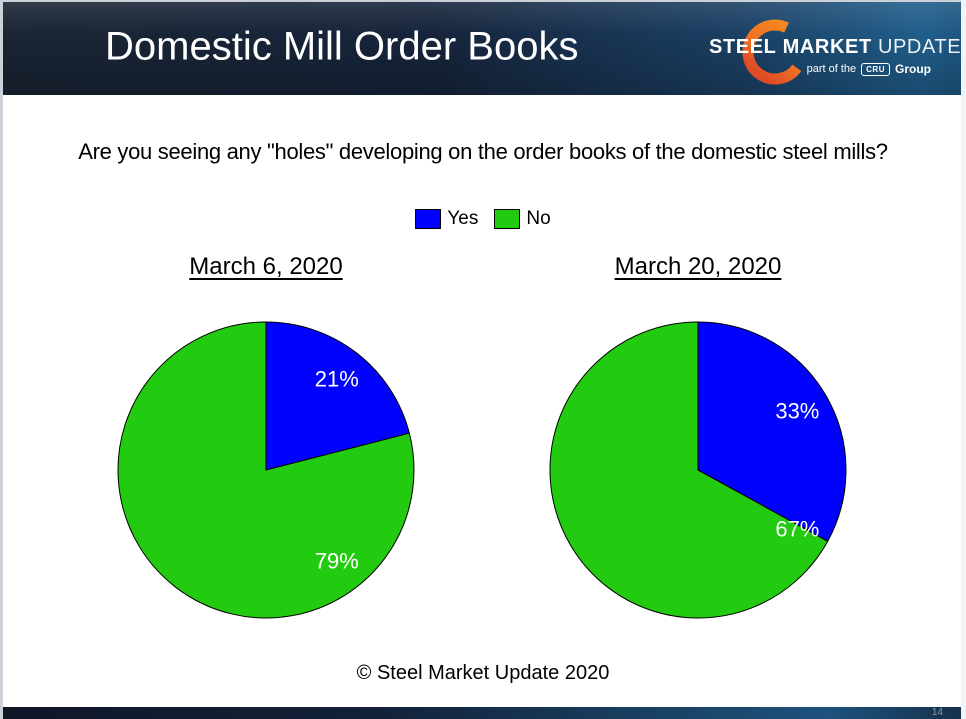 The height and width of the screenshot is (719, 966). I want to click on pie-data-label-yes: 21%, so click(337, 378).